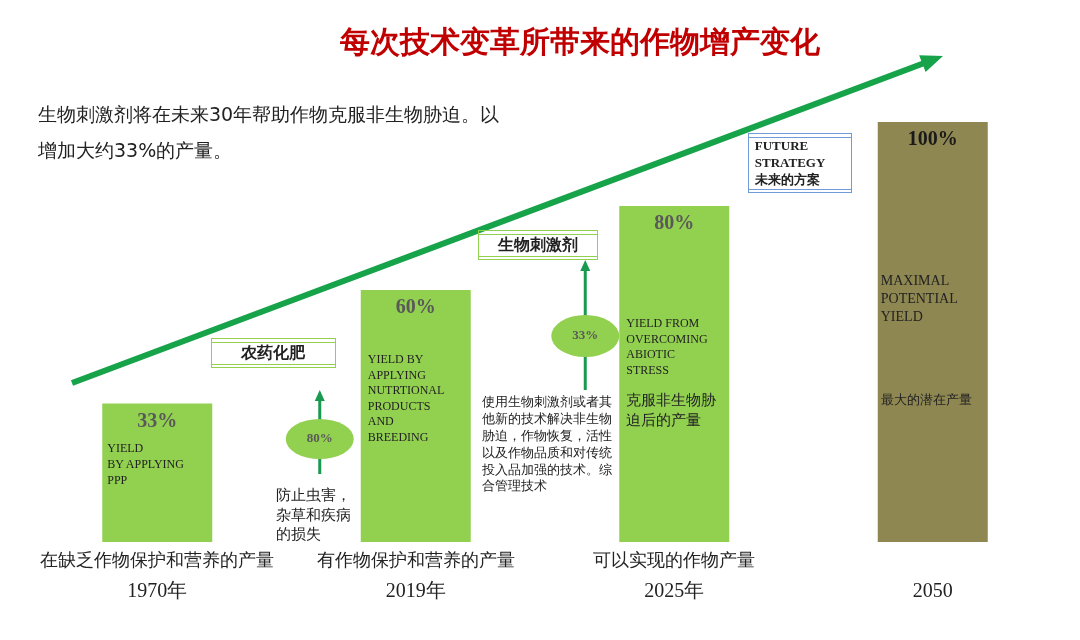  Describe the element at coordinates (313, 515) in the screenshot. I see `annotation: 防止虫害，杂草和疾病的损失` at that location.